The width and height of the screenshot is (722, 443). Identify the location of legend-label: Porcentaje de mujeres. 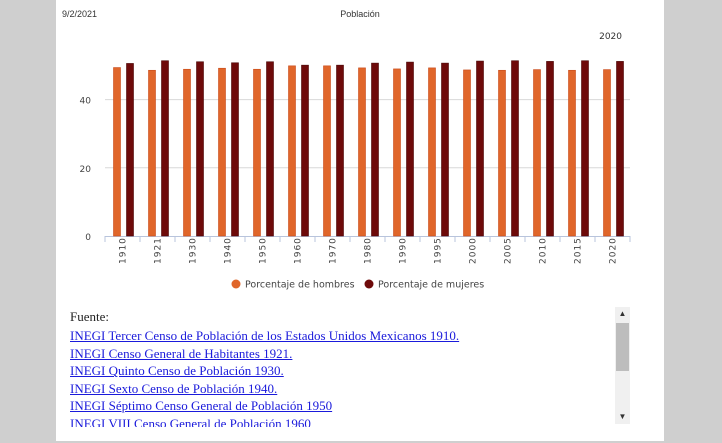
(431, 285).